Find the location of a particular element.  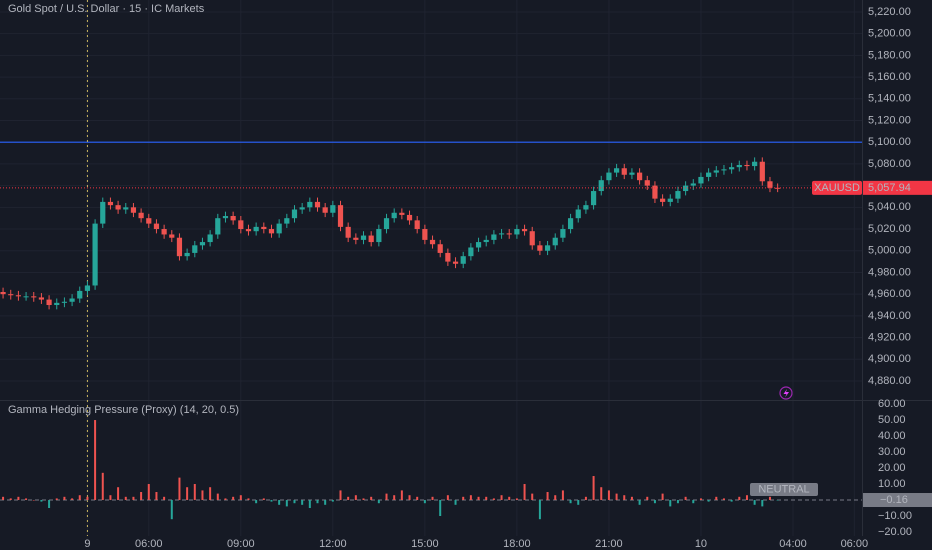

x-tick-label: 12:00 is located at coordinates (333, 544).